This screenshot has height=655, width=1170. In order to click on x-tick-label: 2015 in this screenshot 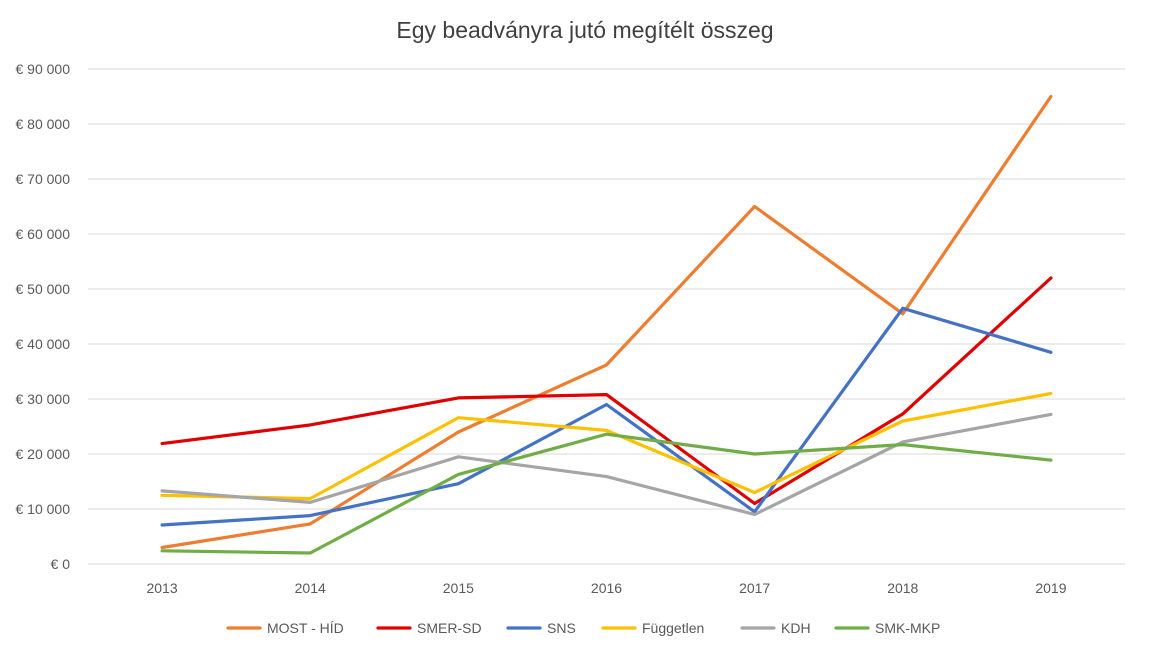, I will do `click(458, 588)`.